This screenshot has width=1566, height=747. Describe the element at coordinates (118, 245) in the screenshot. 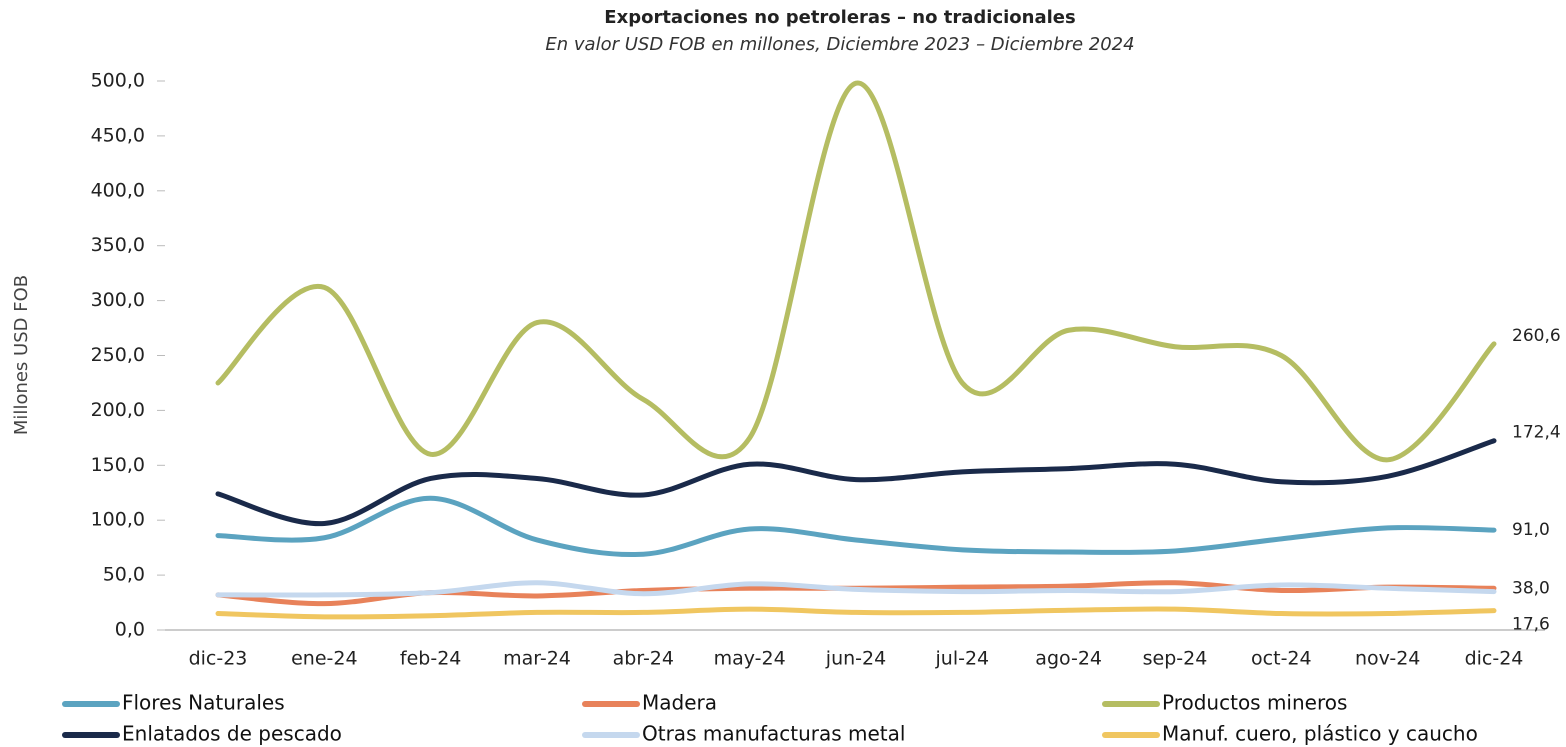

I see `y-tick-label: 350,0` at that location.